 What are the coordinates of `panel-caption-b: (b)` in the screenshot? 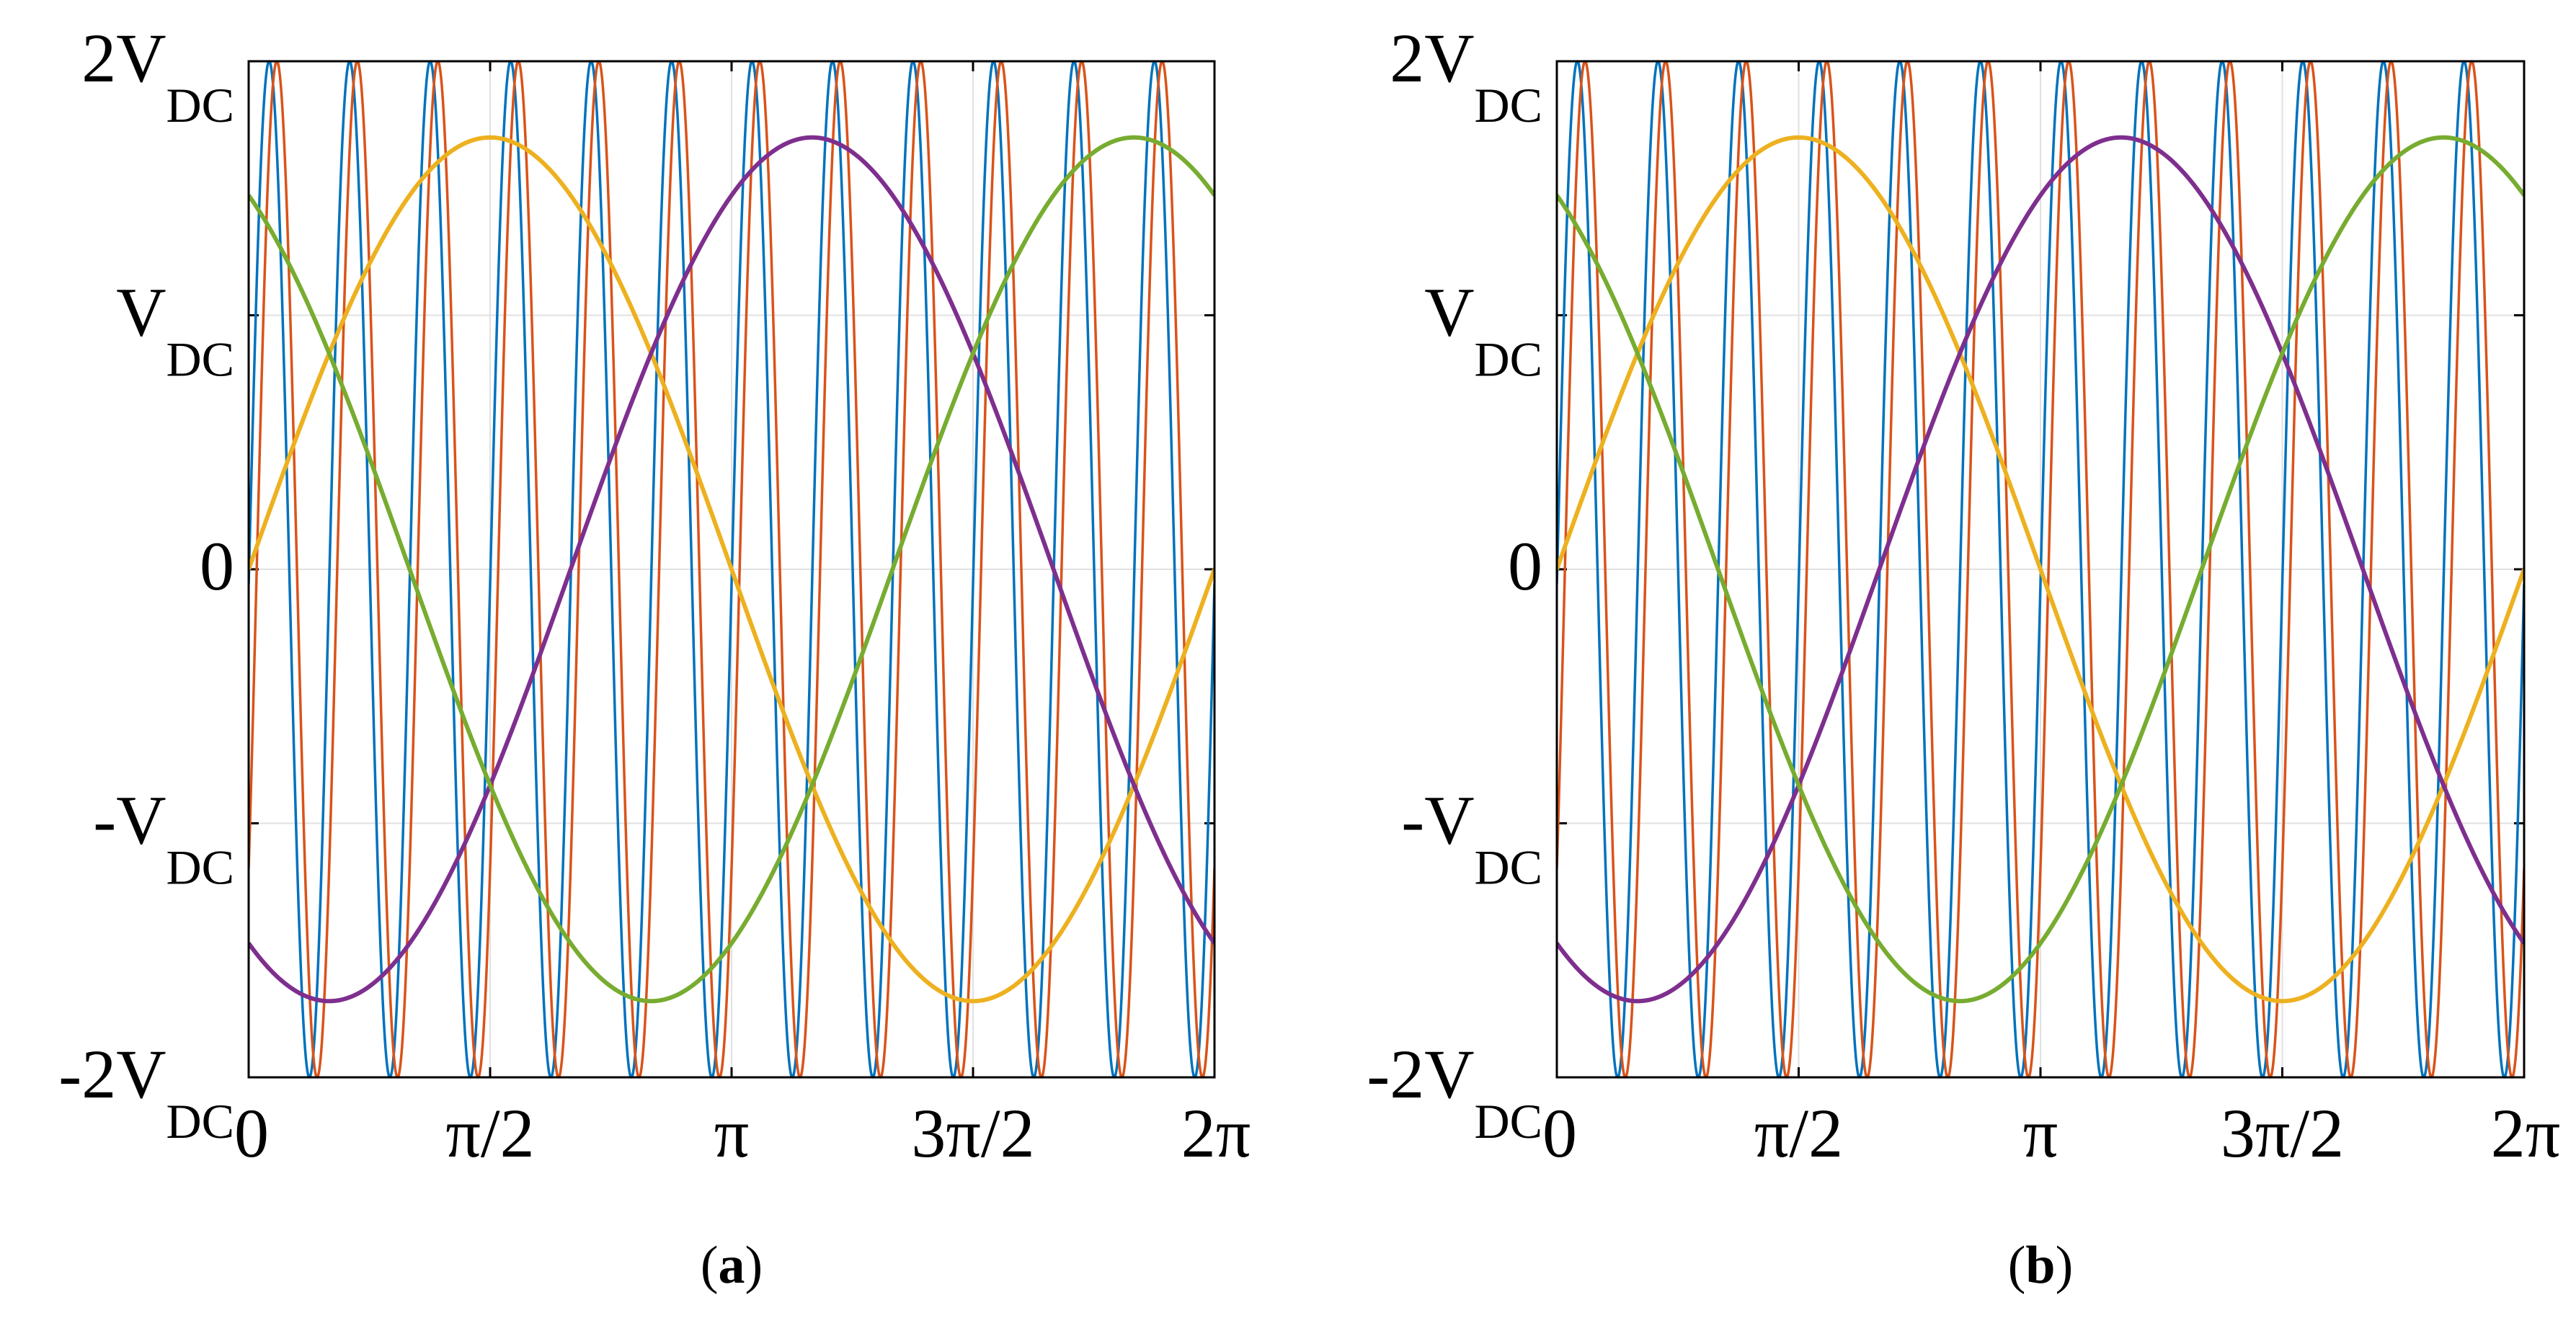 It's located at (2040, 1265).